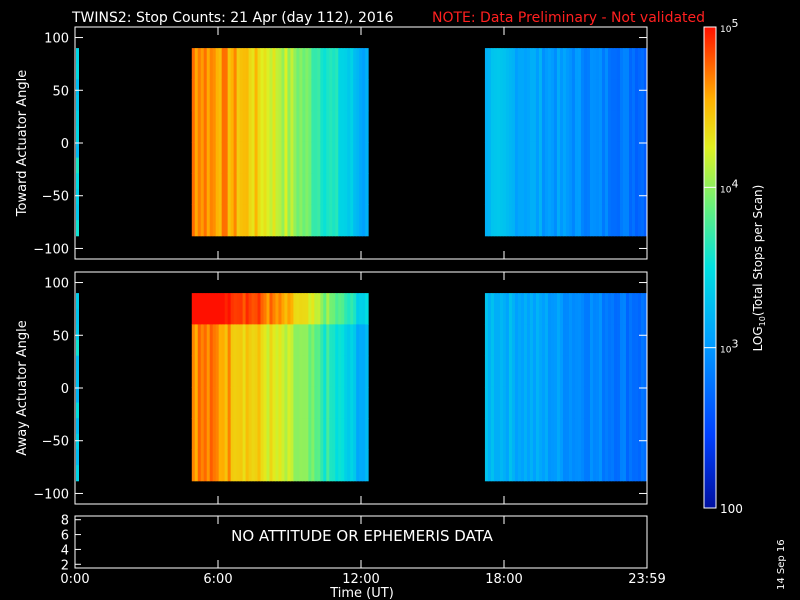 This screenshot has height=600, width=800. Describe the element at coordinates (723, 266) in the screenshot. I see `colorbar-ticks: 105 104 103 100` at that location.